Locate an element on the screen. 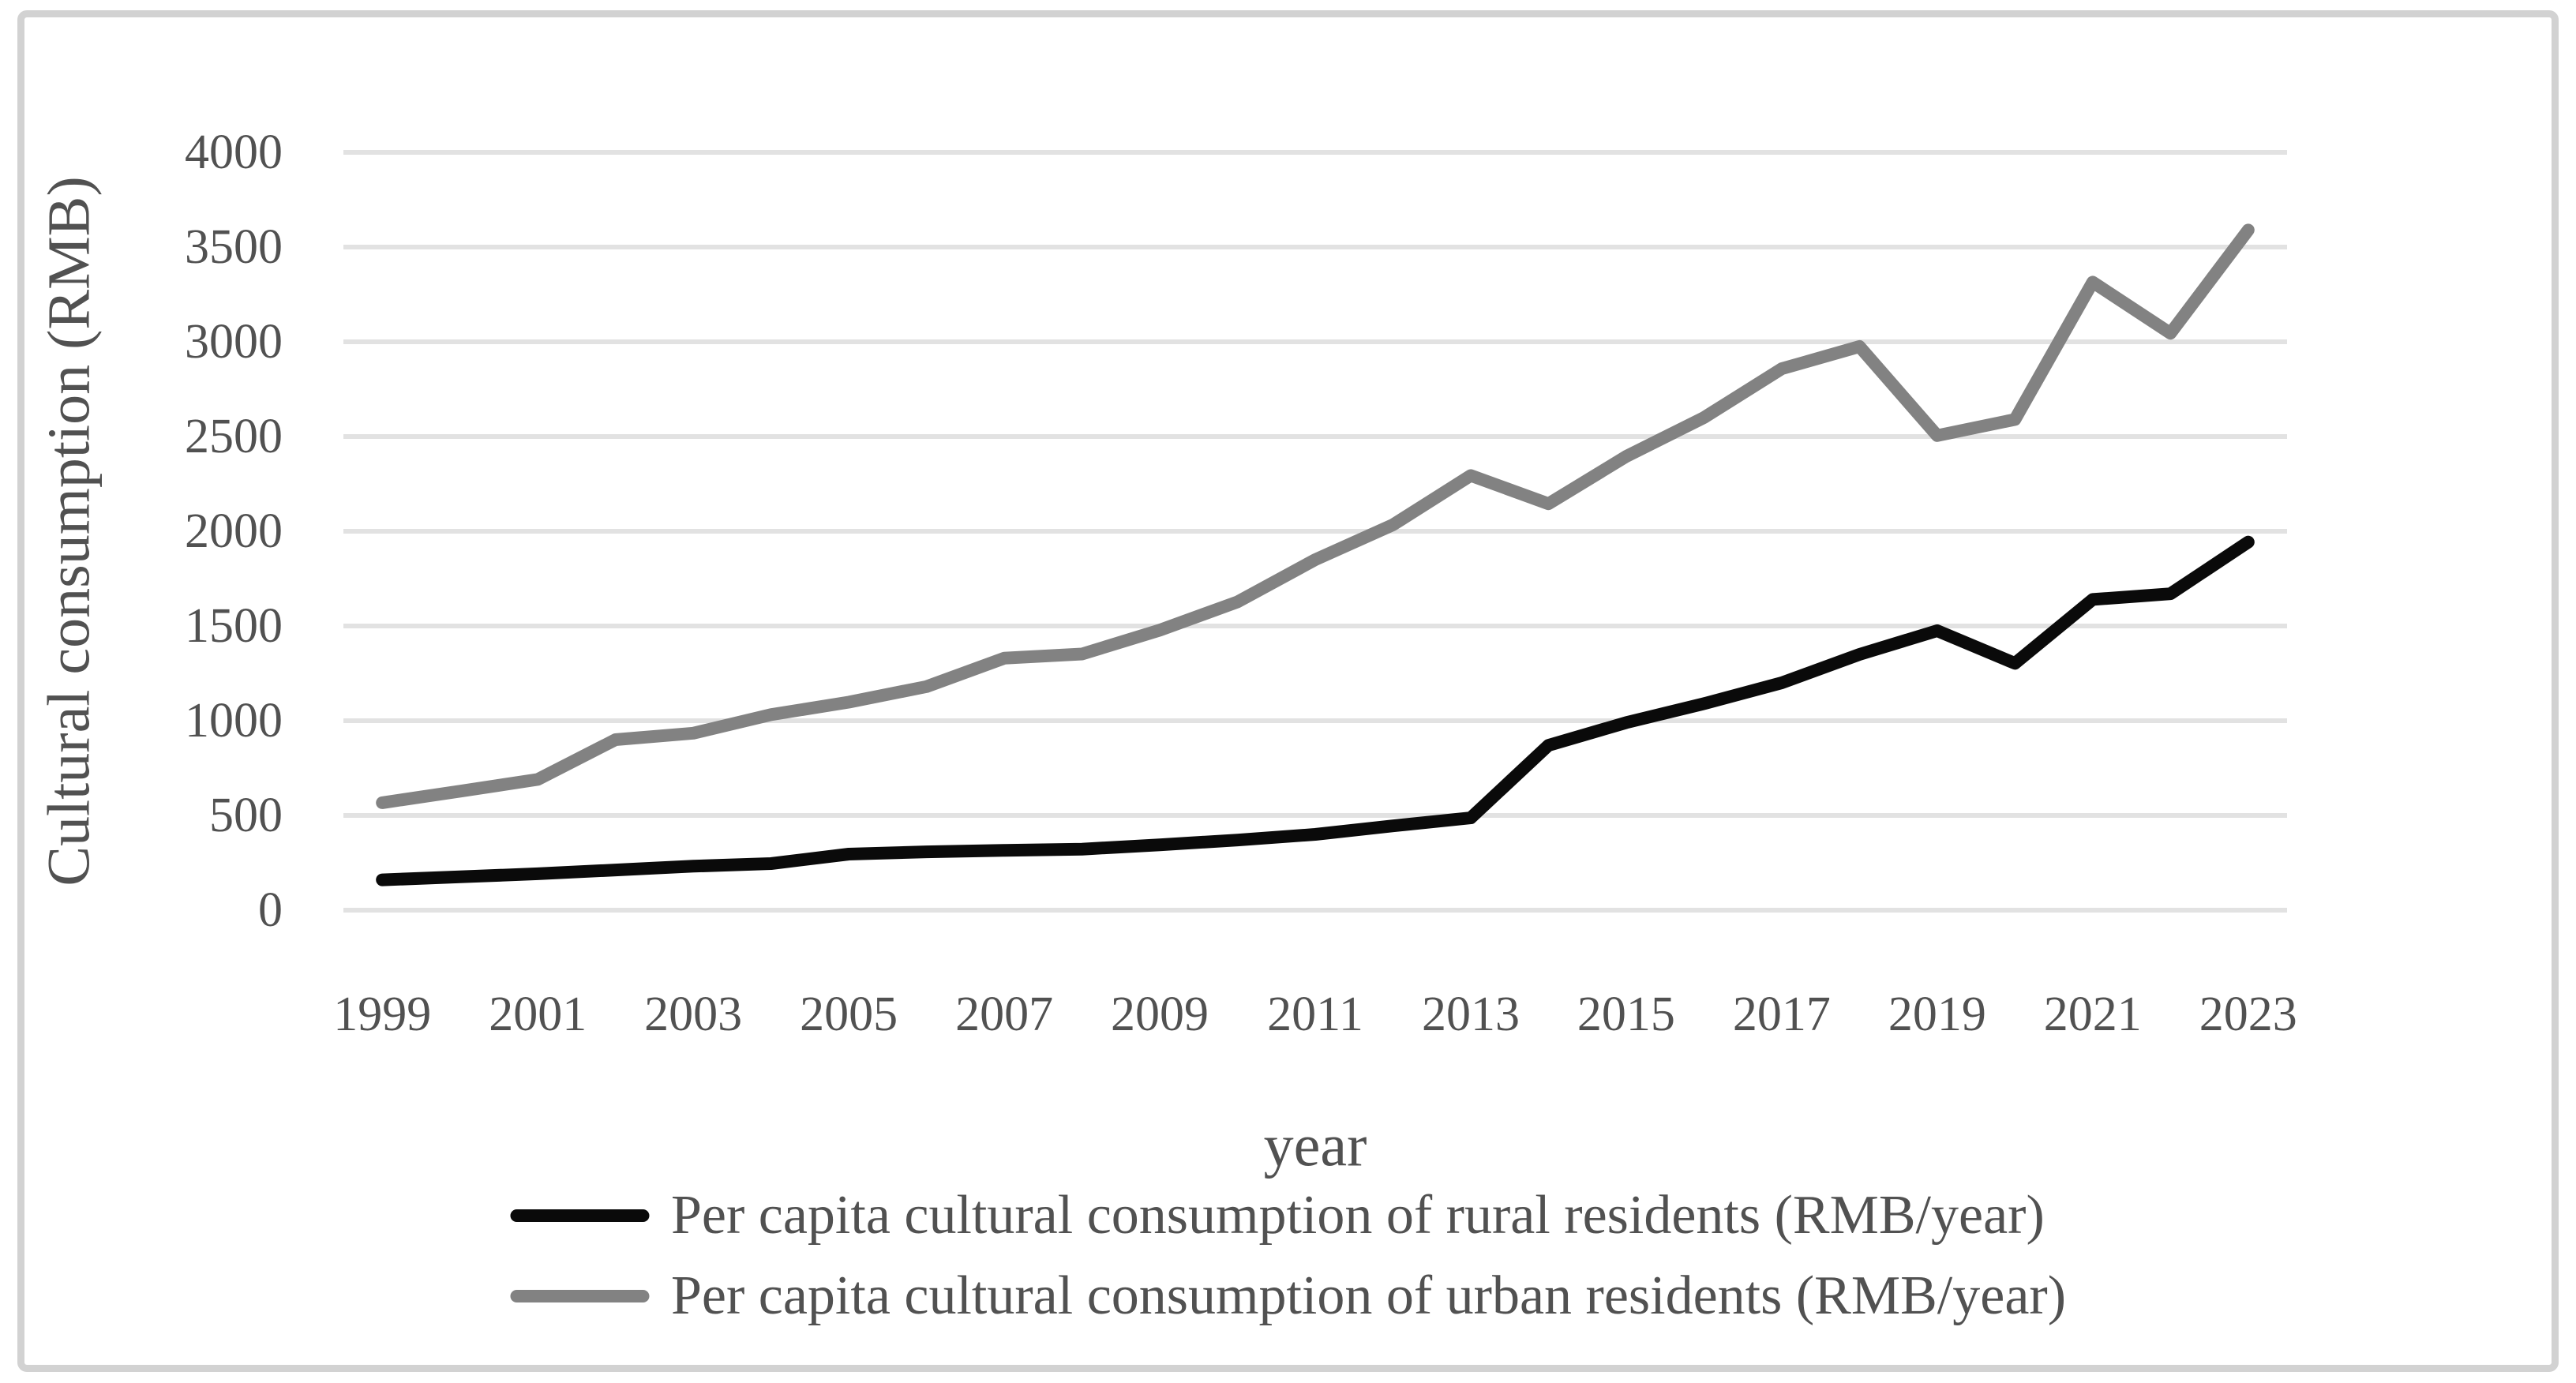  gridline-2000 is located at coordinates (1315, 531).